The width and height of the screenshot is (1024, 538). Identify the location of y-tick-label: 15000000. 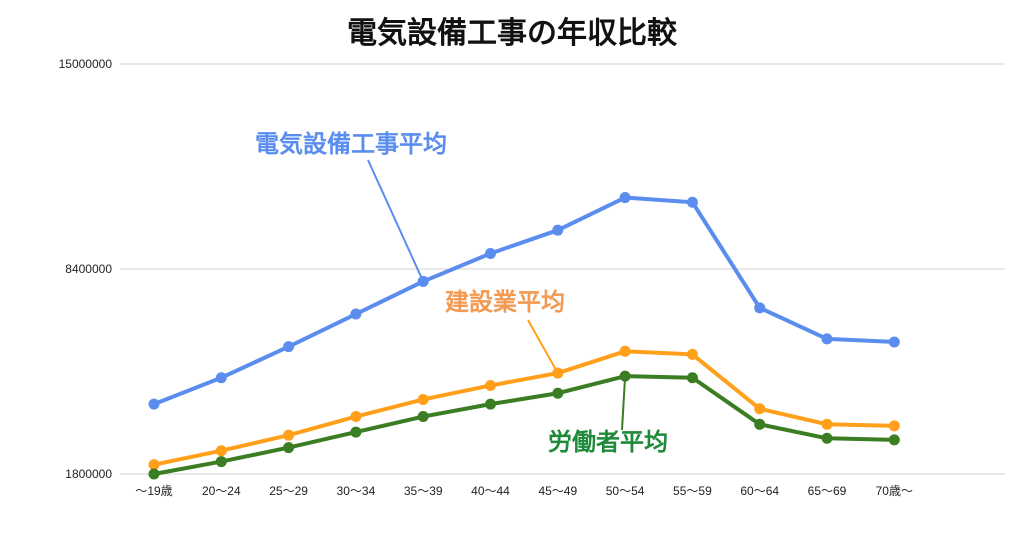
(86, 64).